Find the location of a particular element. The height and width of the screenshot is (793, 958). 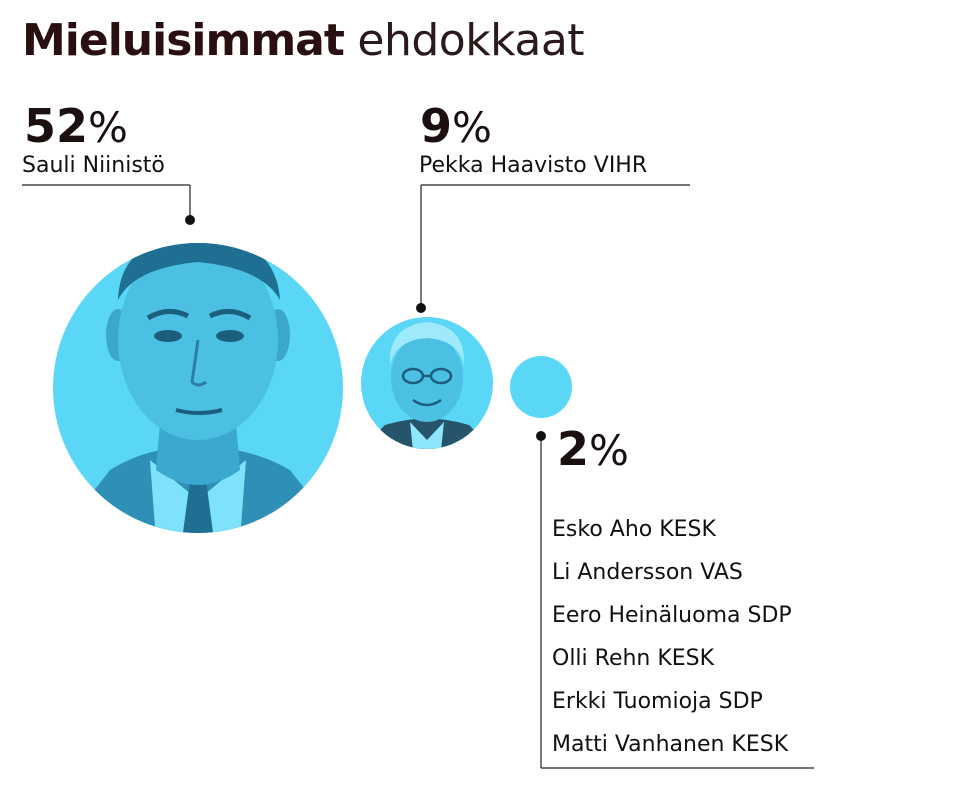

page-title: Mieluisimmat ehdokkaat is located at coordinates (303, 41).